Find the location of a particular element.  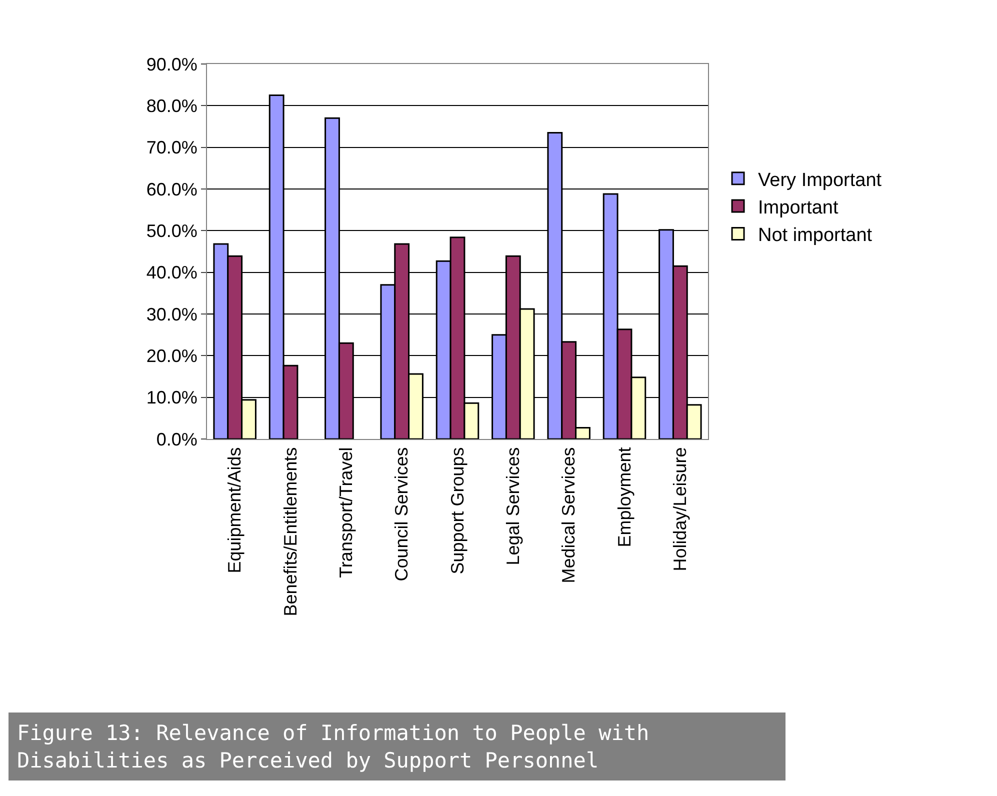

x-tick-label: Transport/Travel is located at coordinates (346, 512).